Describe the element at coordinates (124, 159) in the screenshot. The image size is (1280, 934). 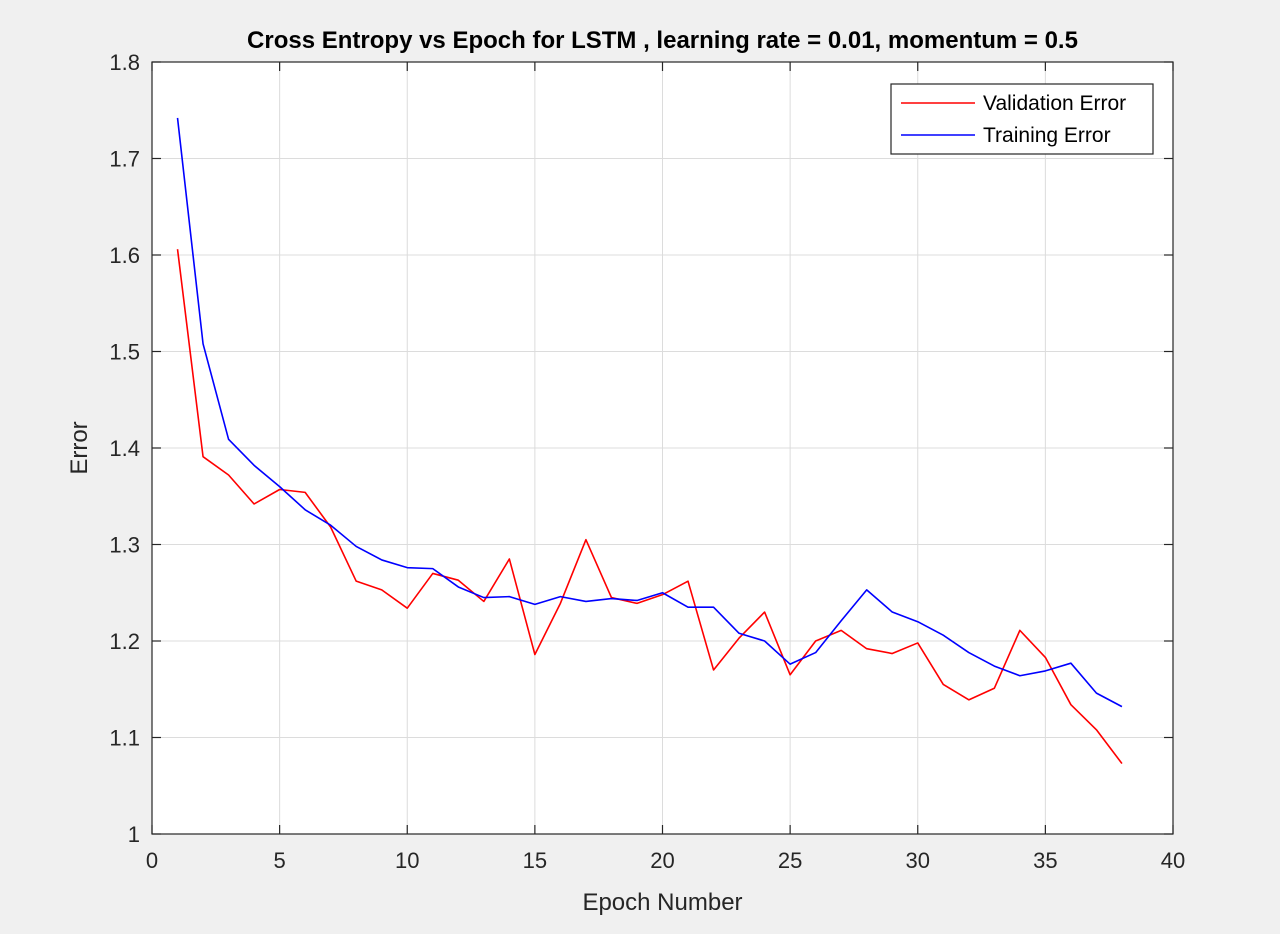
I see `y-tick-label: 1.7` at that location.